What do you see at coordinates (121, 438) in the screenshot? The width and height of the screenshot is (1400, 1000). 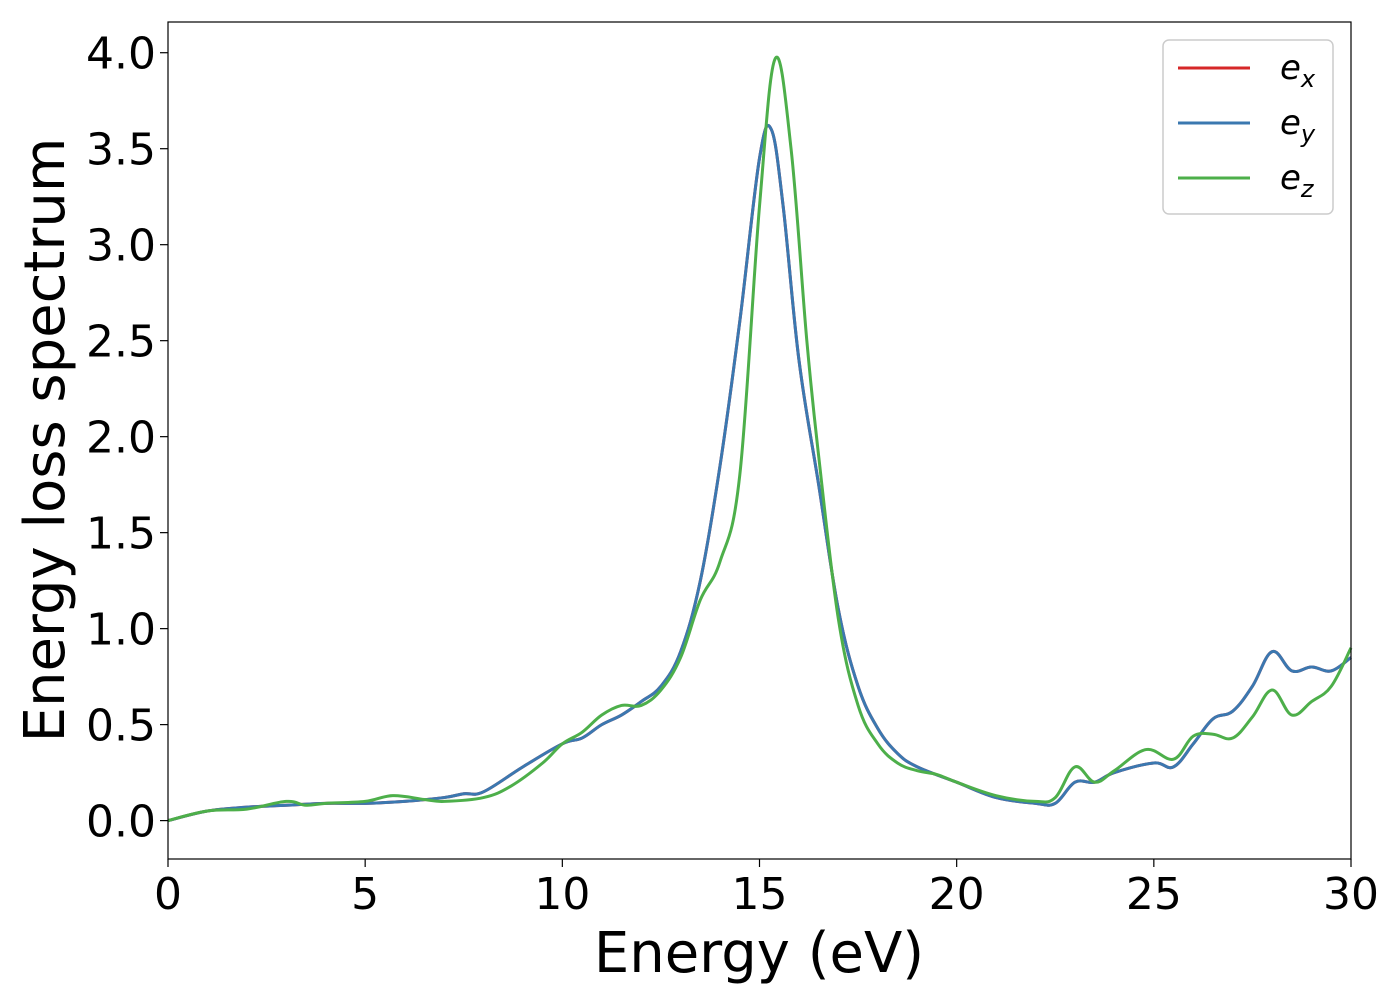 I see `y-tick-label: 2.0` at bounding box center [121, 438].